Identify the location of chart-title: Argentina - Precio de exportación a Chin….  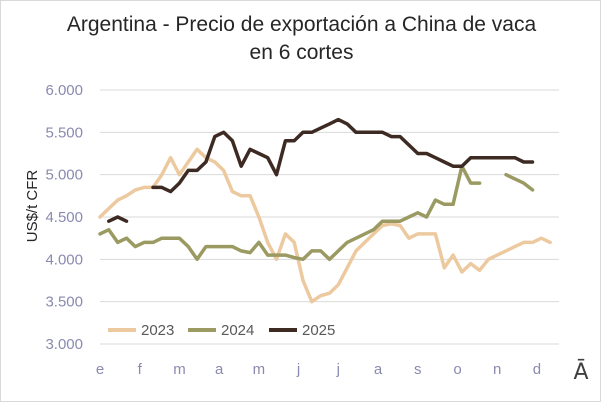
(301, 39).